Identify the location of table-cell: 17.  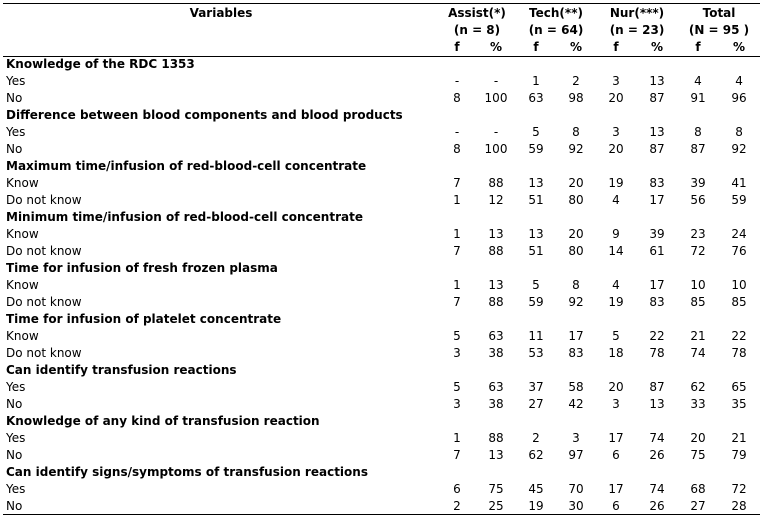
(616, 489).